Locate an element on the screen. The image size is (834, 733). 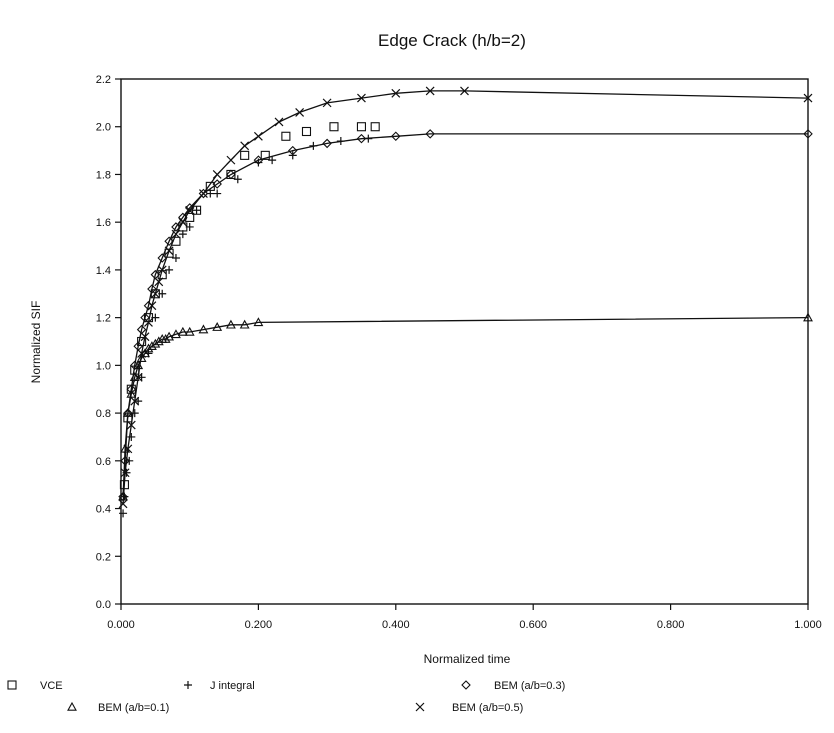
legend-label: J integral is located at coordinates (232, 686).